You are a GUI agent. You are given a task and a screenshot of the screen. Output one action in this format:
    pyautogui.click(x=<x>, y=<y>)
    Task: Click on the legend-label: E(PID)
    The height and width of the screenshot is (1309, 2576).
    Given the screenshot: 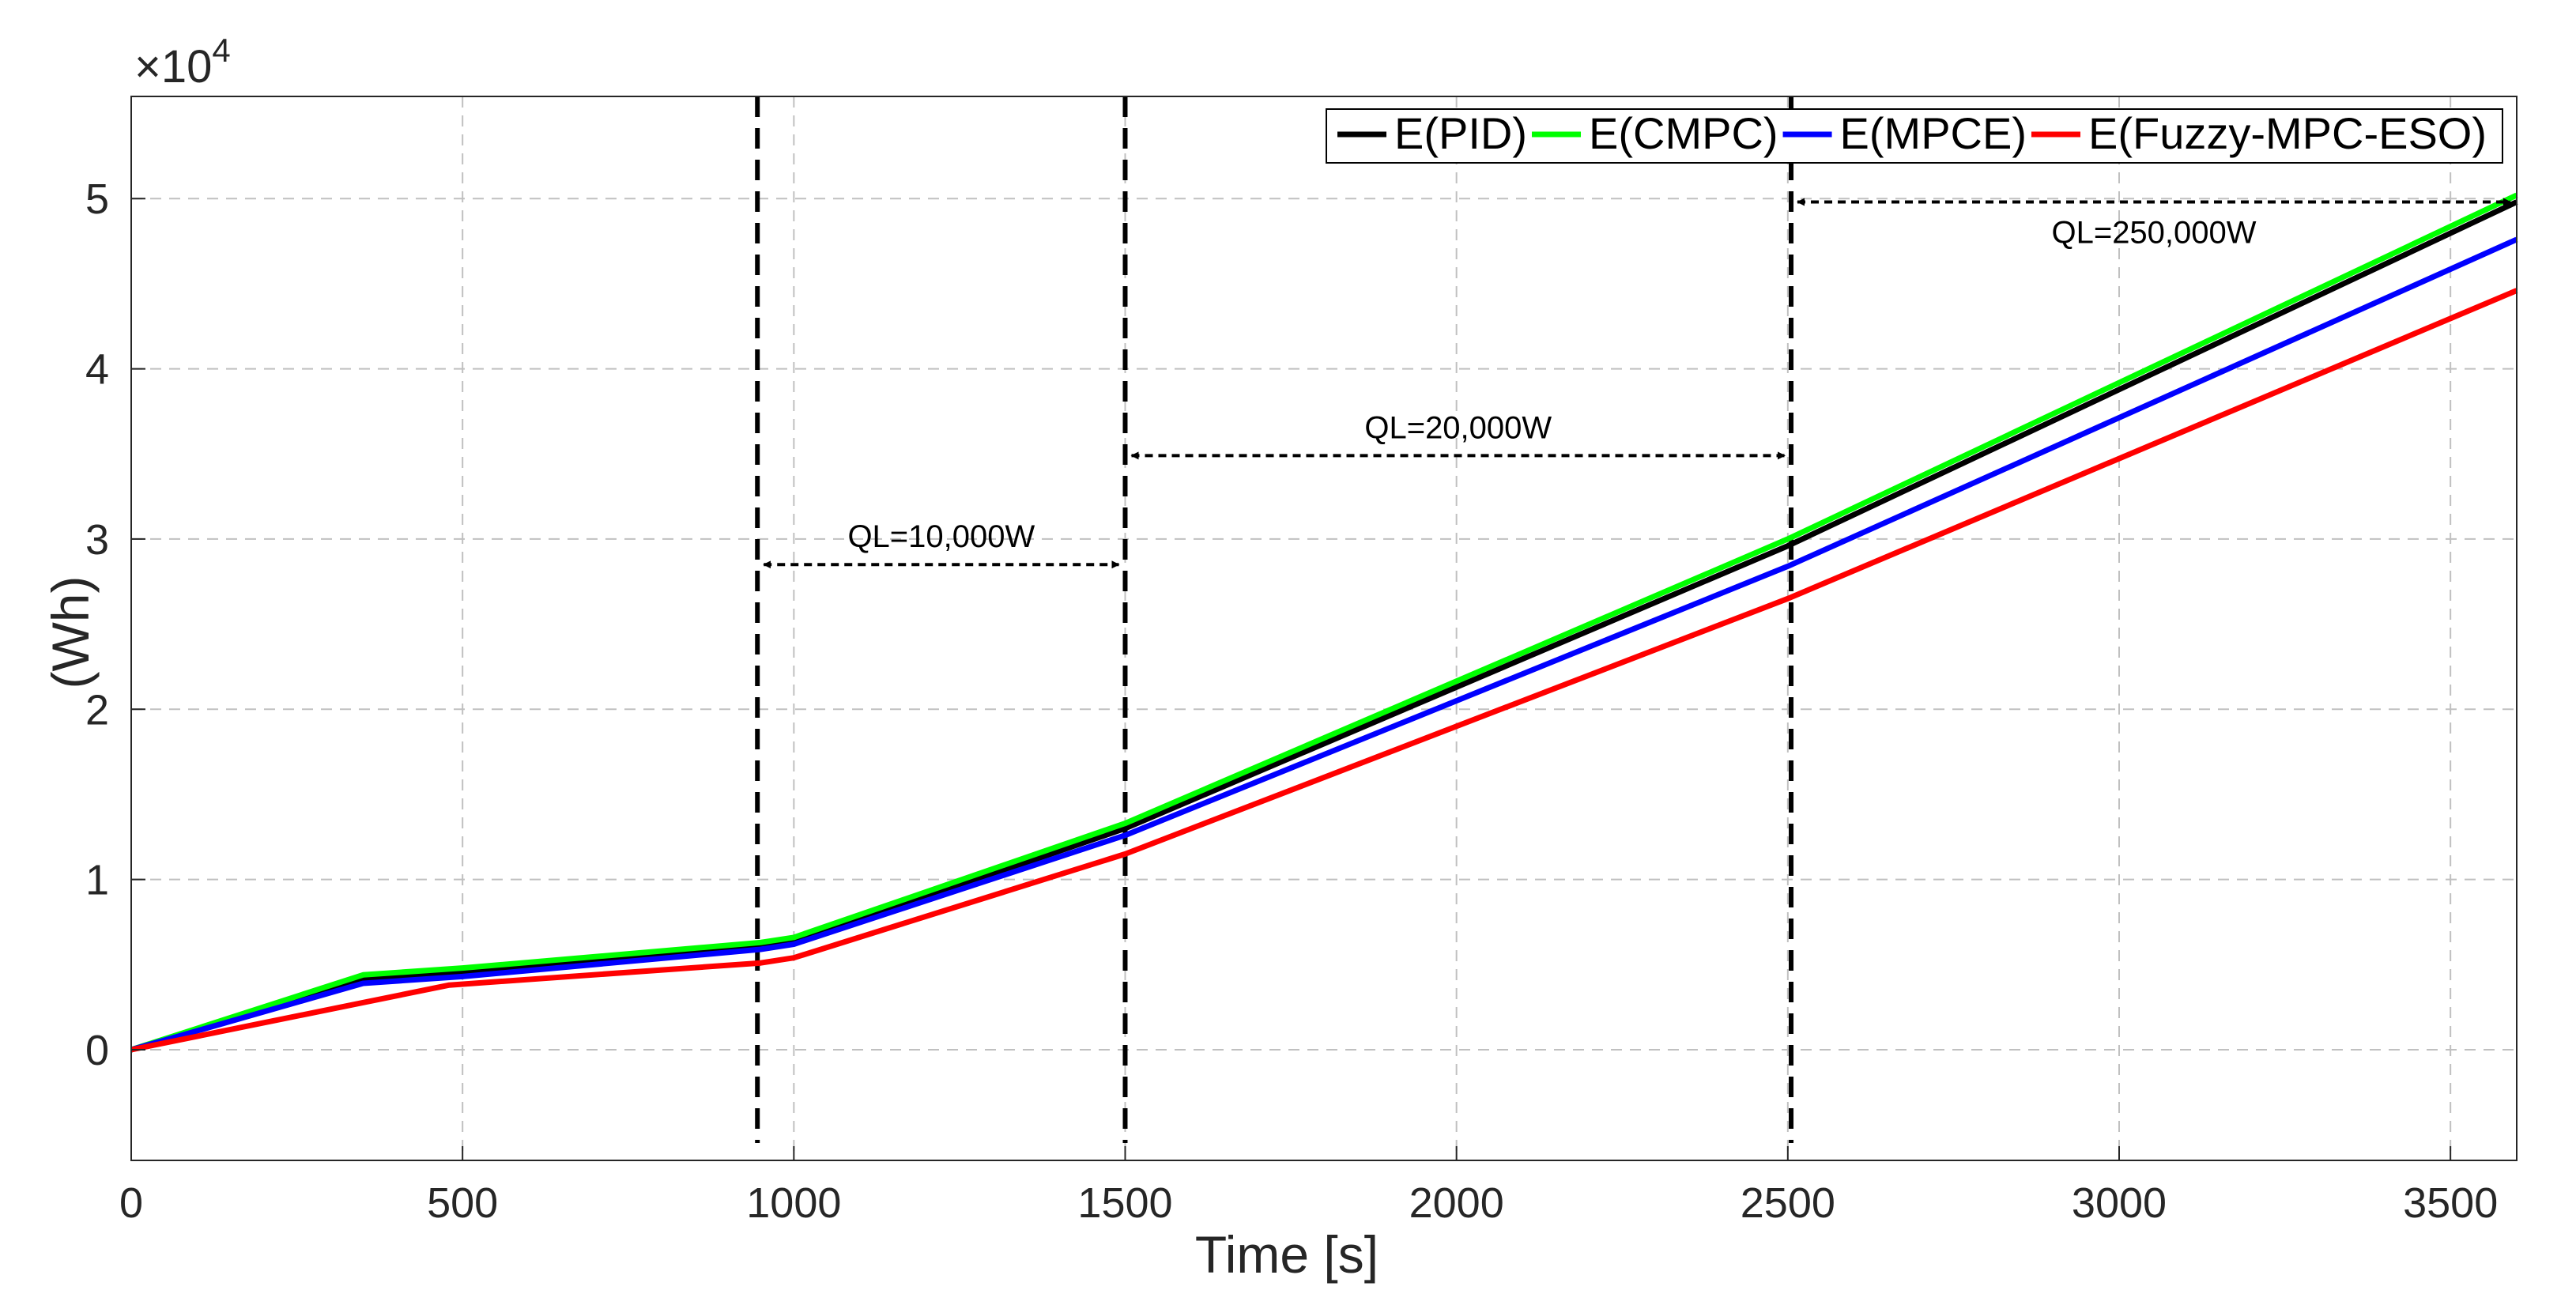 What is the action you would take?
    pyautogui.click(x=1460, y=133)
    